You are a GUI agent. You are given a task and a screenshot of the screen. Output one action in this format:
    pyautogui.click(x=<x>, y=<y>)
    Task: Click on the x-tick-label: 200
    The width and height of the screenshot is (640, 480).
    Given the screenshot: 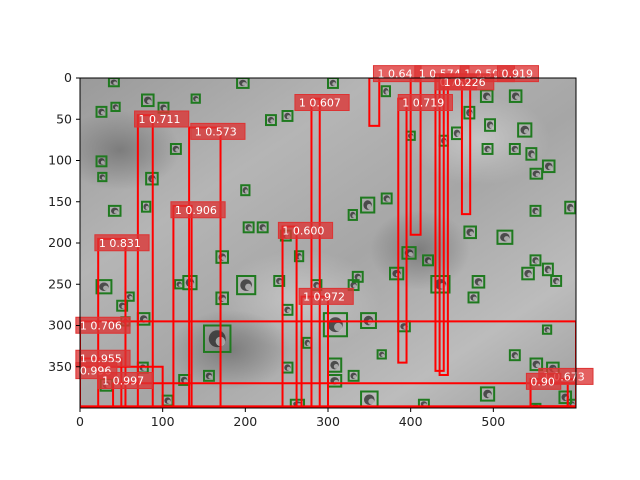 What is the action you would take?
    pyautogui.click(x=245, y=421)
    